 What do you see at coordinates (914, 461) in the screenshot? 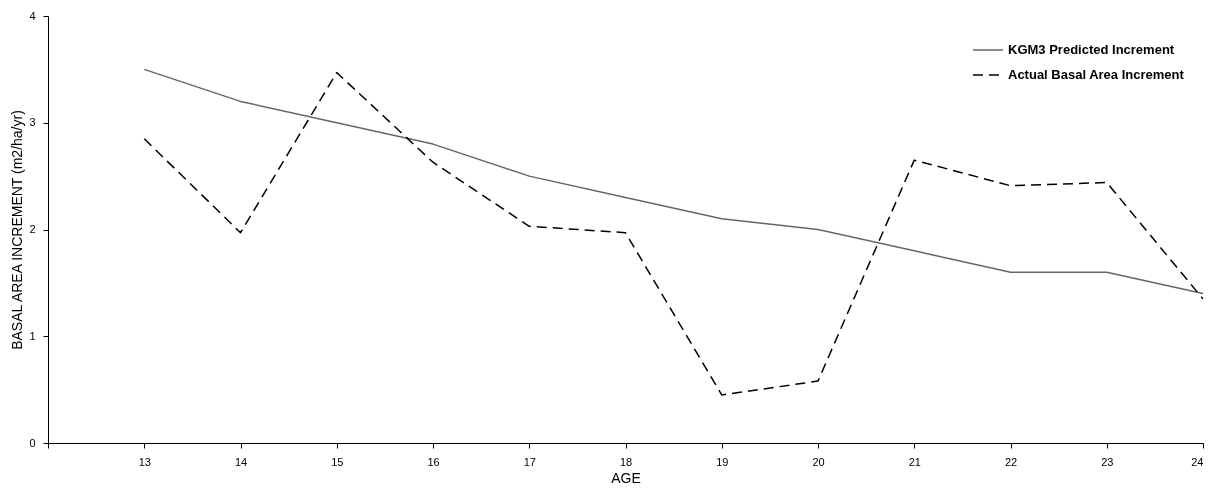
I see `x-tick-label: 21` at bounding box center [914, 461].